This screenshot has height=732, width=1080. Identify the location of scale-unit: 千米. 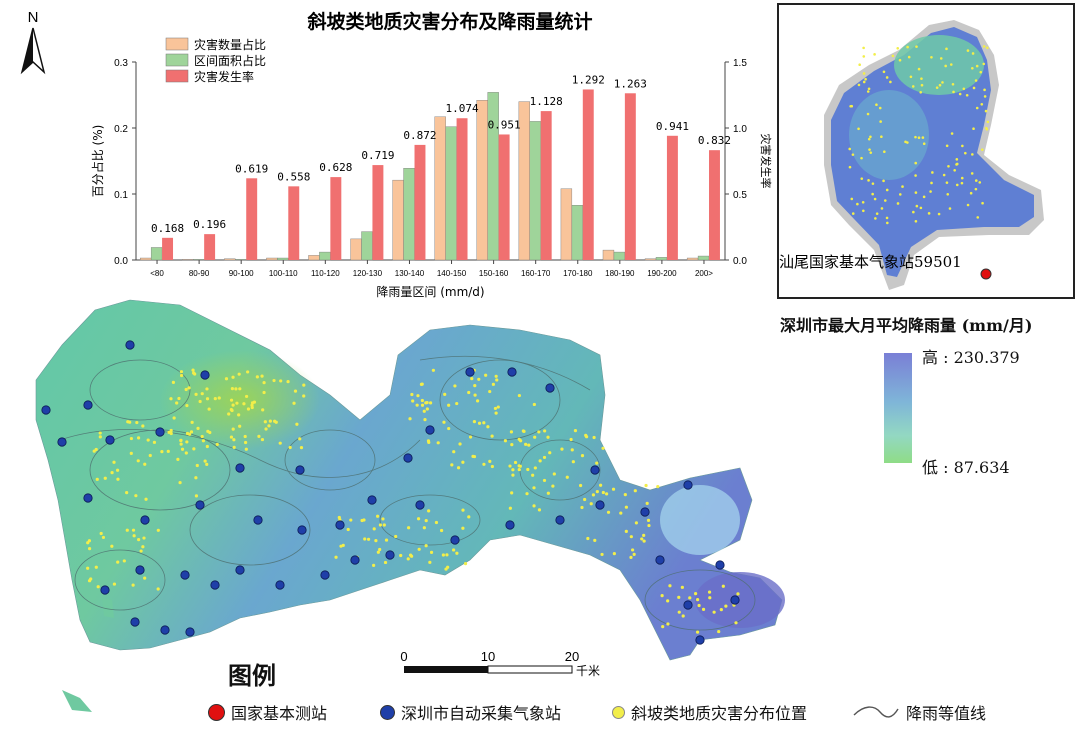
(588, 671).